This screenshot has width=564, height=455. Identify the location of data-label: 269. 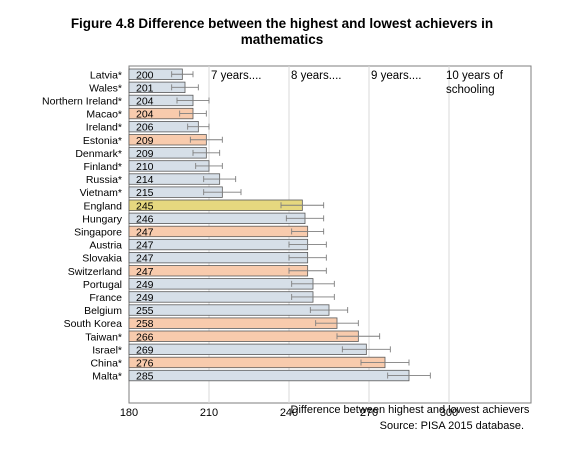
(145, 350).